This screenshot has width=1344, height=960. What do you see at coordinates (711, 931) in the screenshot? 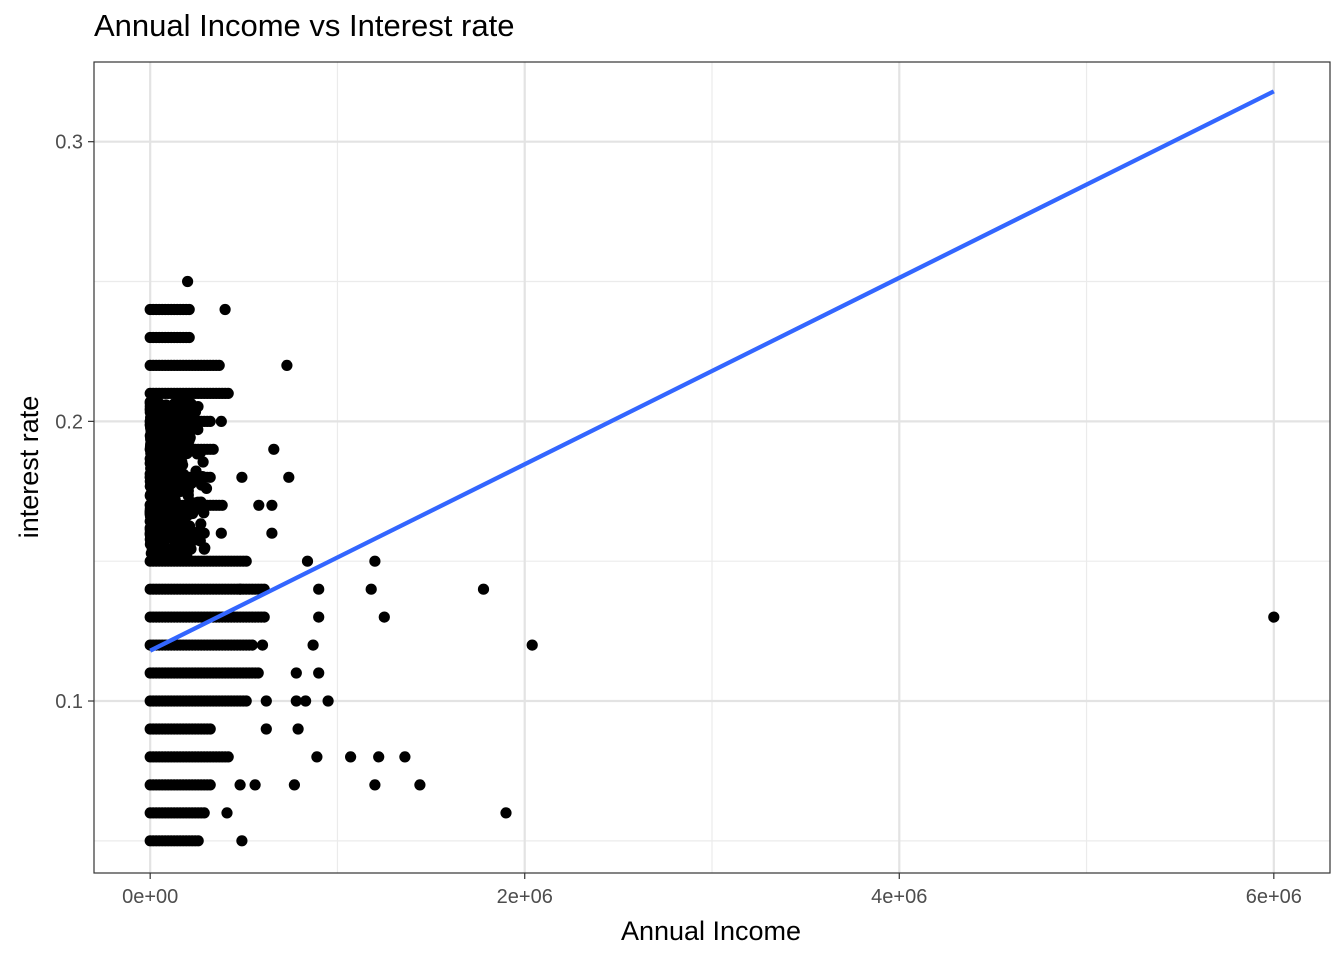
I see `x-axis-title: Annual Income` at bounding box center [711, 931].